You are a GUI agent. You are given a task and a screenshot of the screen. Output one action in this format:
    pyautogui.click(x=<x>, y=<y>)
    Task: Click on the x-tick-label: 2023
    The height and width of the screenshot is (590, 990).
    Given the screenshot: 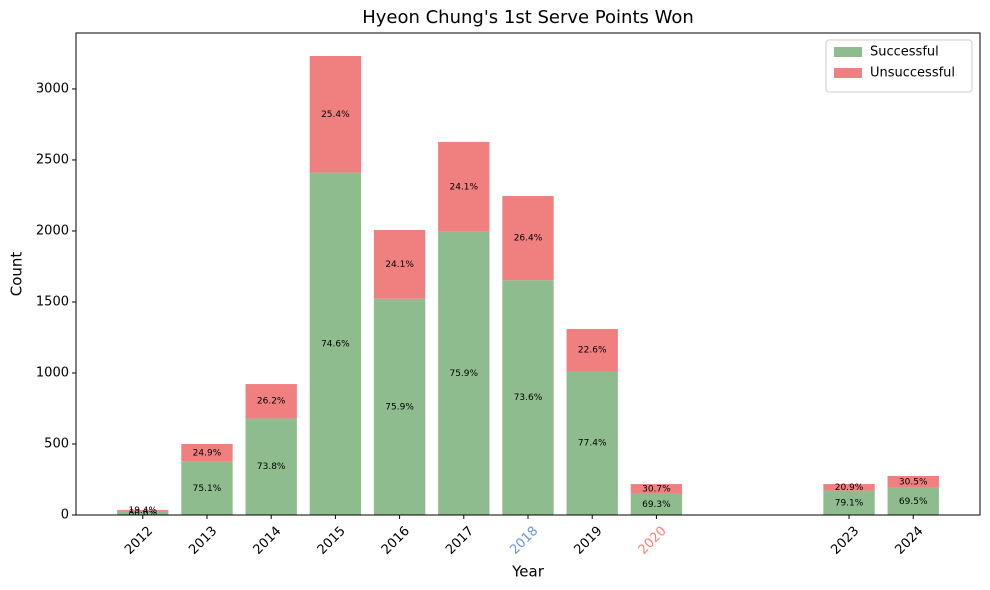 What is the action you would take?
    pyautogui.click(x=845, y=541)
    